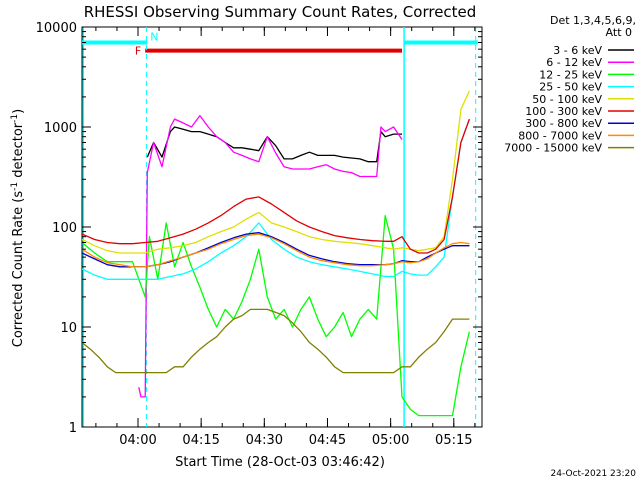  What do you see at coordinates (138, 51) in the screenshot?
I see `flare-marker-label: F` at bounding box center [138, 51].